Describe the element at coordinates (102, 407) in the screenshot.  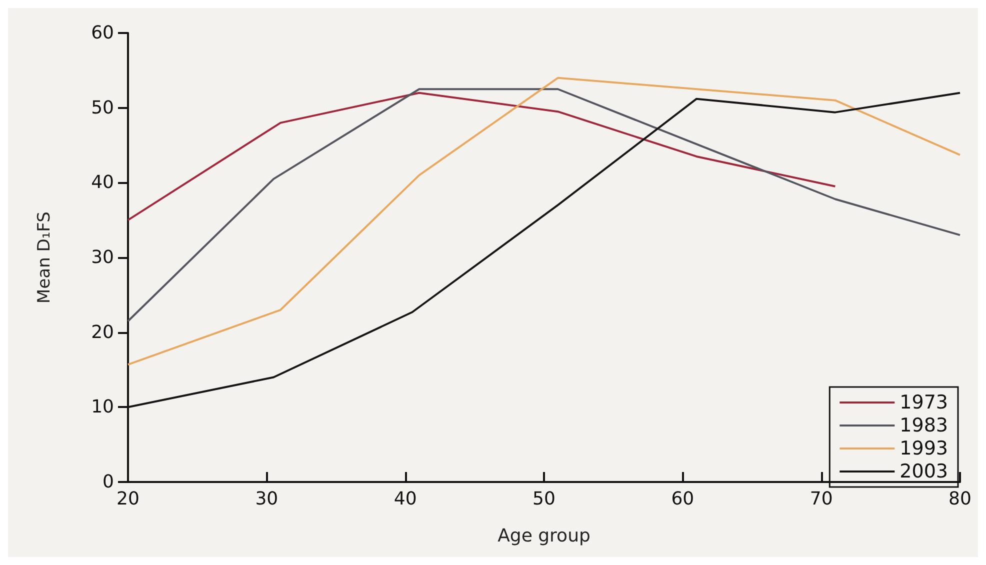
I see `y-tick-label: 10` at that location.